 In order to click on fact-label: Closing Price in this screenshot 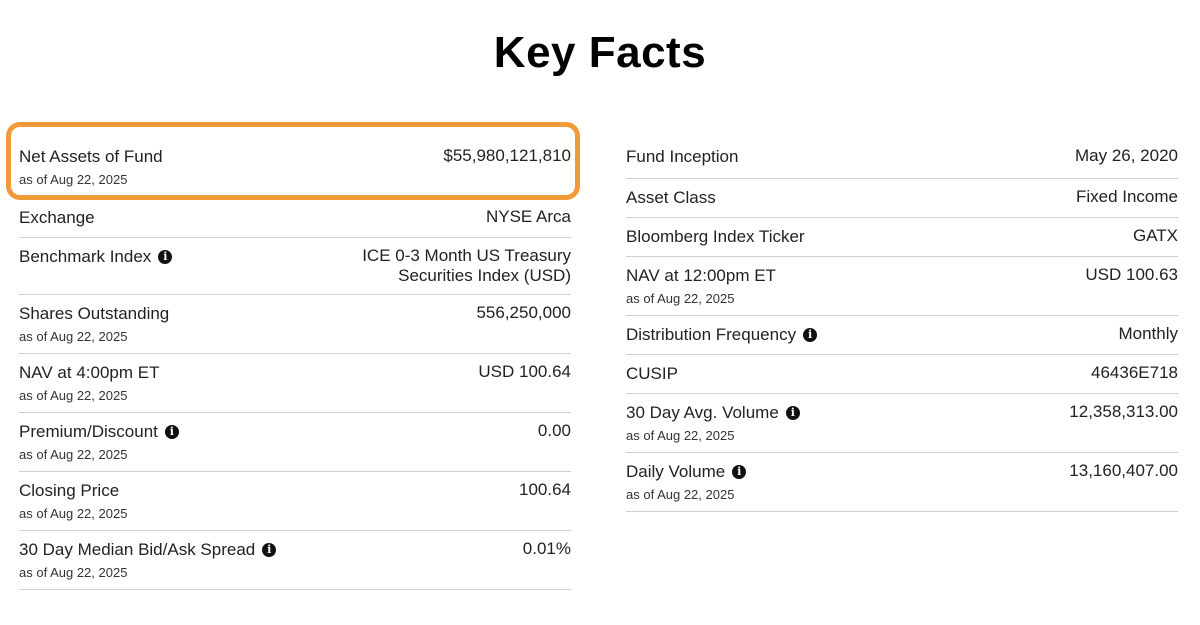, I will do `click(73, 491)`.